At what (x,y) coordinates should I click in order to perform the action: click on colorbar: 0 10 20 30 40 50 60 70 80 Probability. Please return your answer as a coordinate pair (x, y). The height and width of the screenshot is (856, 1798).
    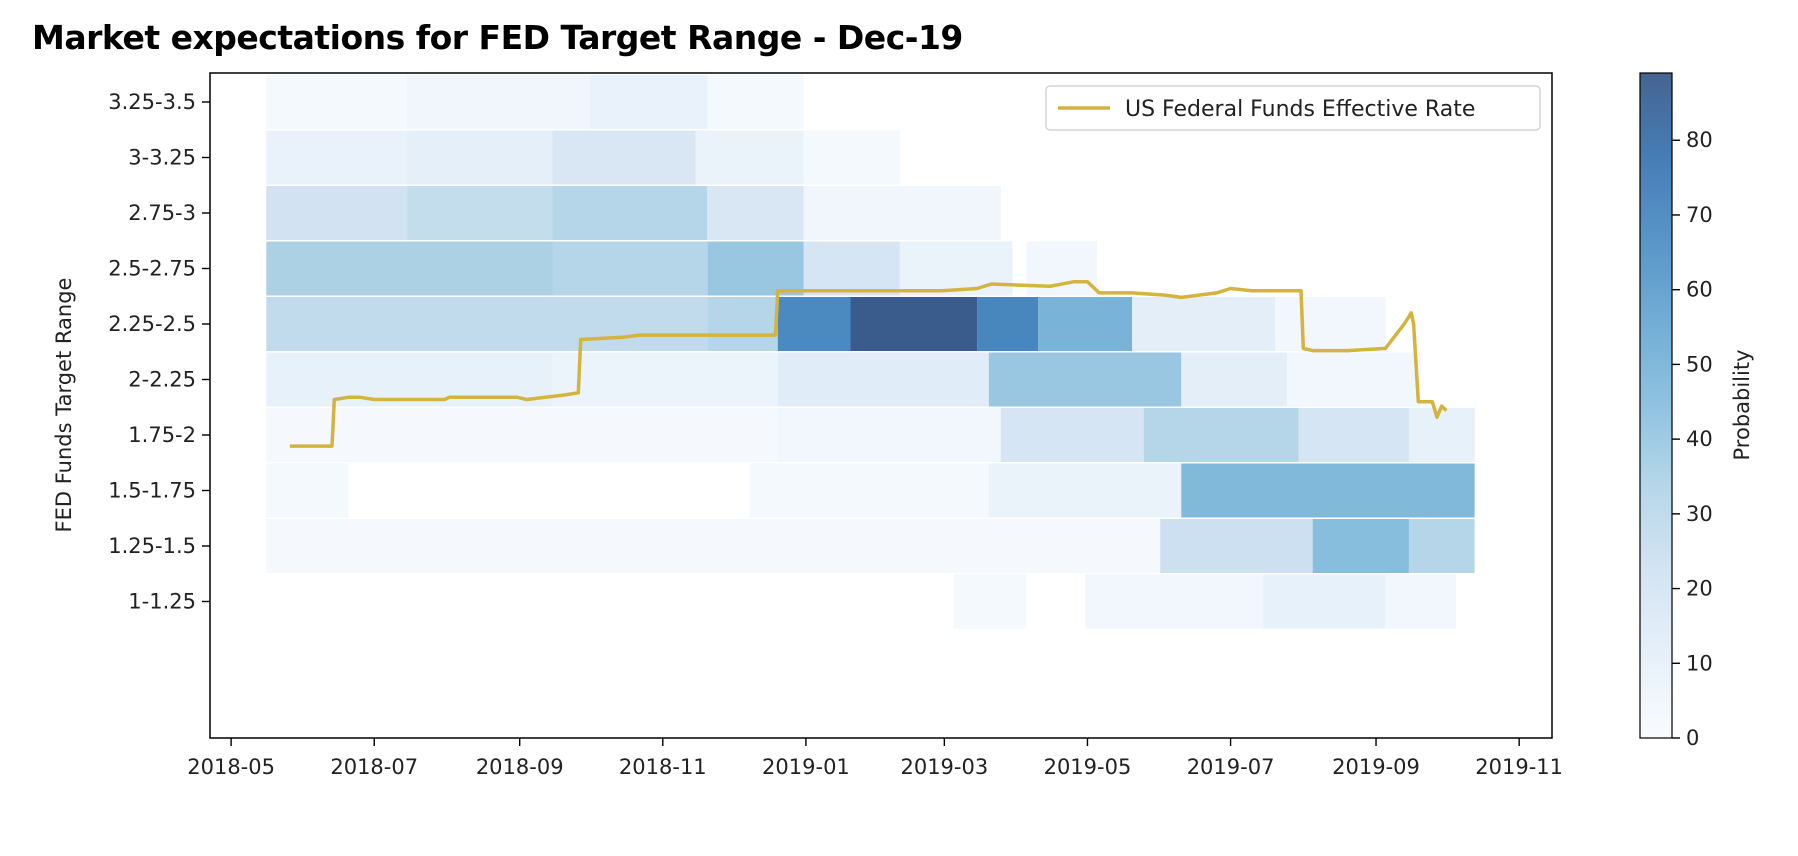
    Looking at the image, I should click on (1696, 411).